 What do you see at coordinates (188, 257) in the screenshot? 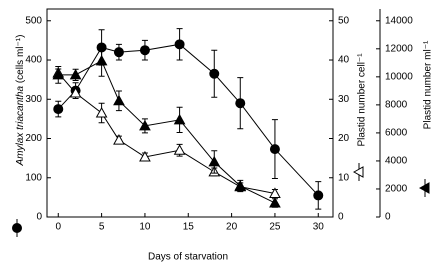
I see `x-axis-label: Days of starvation` at bounding box center [188, 257].